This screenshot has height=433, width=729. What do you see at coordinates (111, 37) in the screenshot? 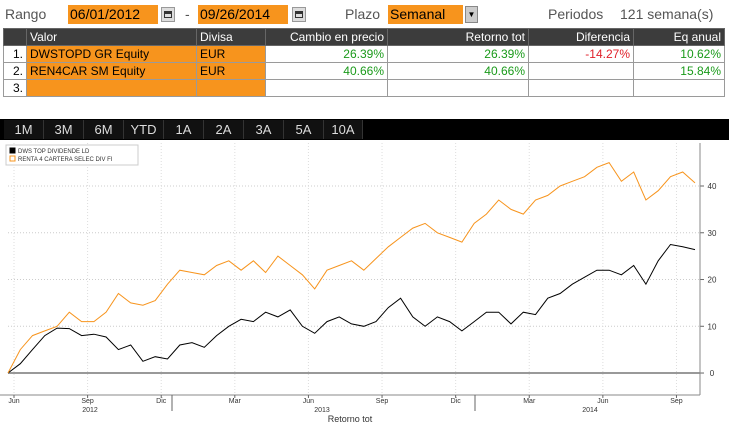
I see `header: Valor` at bounding box center [111, 37].